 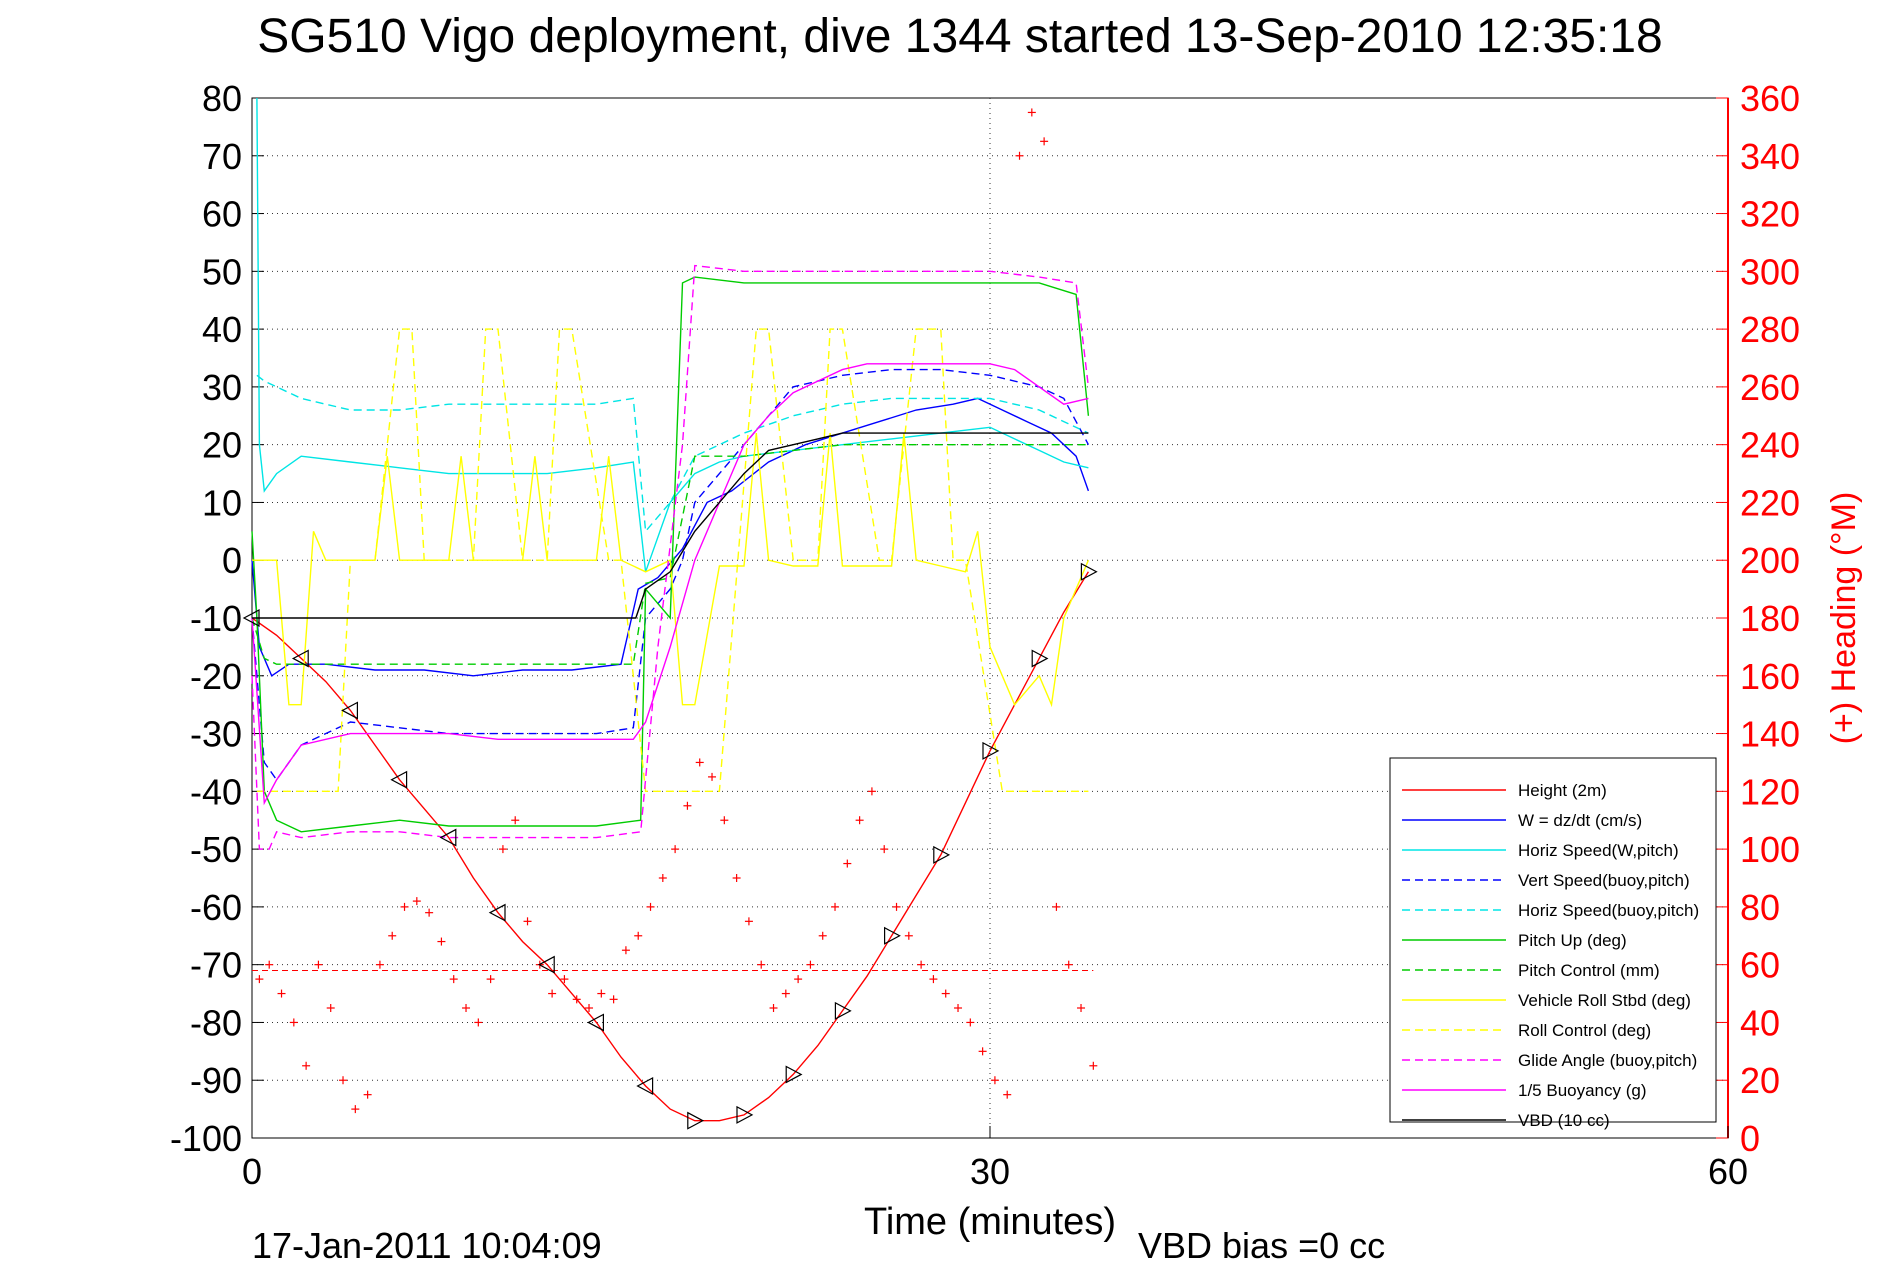 I want to click on y-right-tick-label: 80, so click(x=1760, y=907).